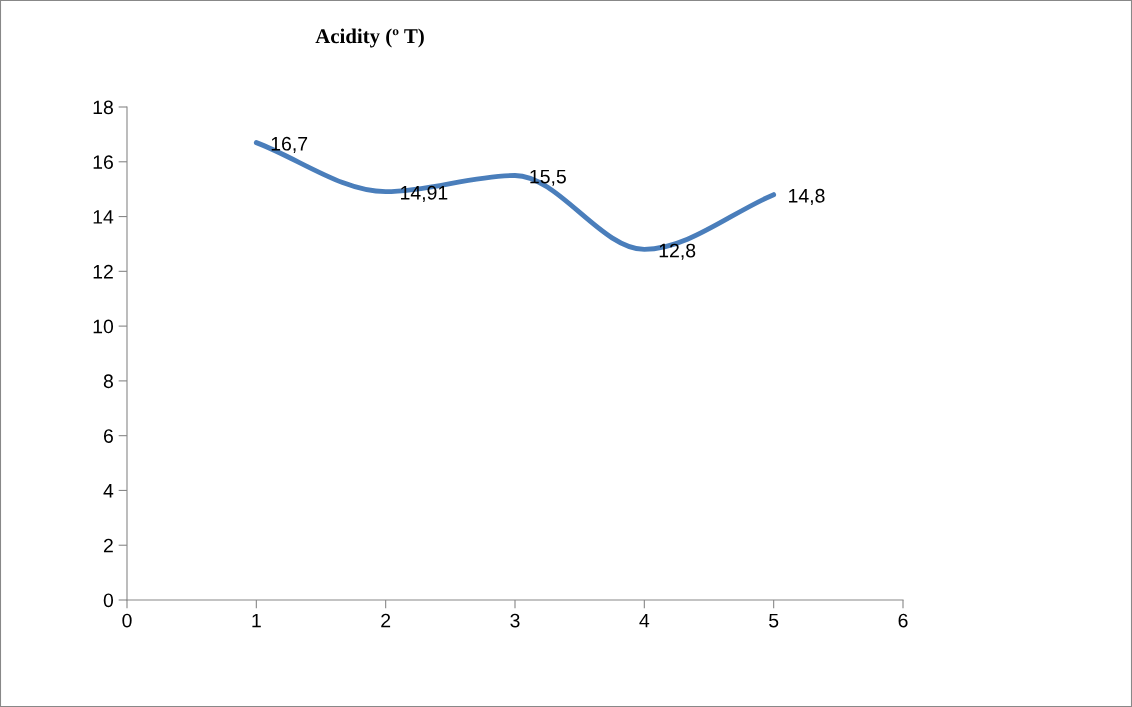 Image resolution: width=1132 pixels, height=707 pixels. I want to click on data-label: 15,5, so click(548, 177).